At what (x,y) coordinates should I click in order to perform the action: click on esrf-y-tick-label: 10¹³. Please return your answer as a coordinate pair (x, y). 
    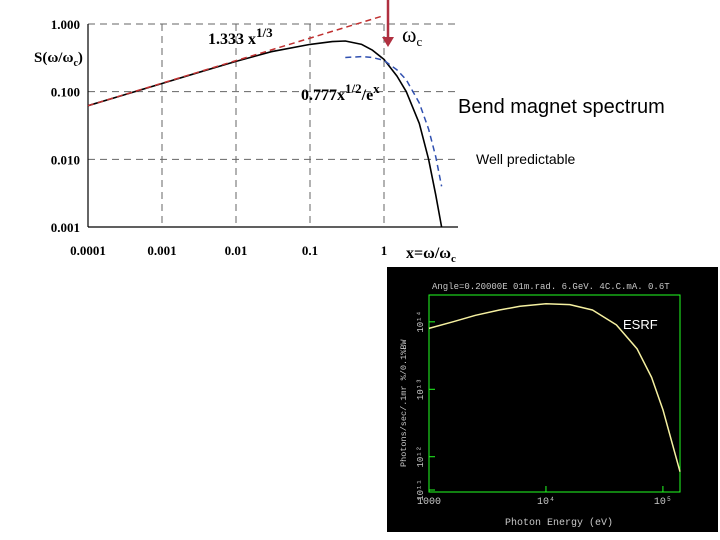
    Looking at the image, I should click on (421, 389).